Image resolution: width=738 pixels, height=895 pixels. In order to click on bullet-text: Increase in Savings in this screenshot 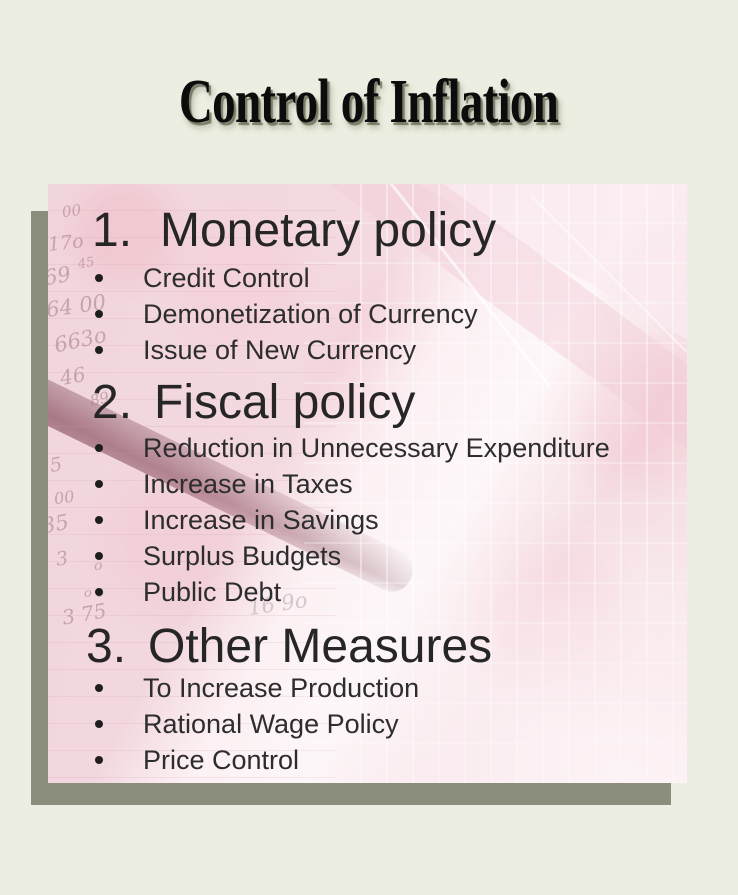, I will do `click(261, 520)`.